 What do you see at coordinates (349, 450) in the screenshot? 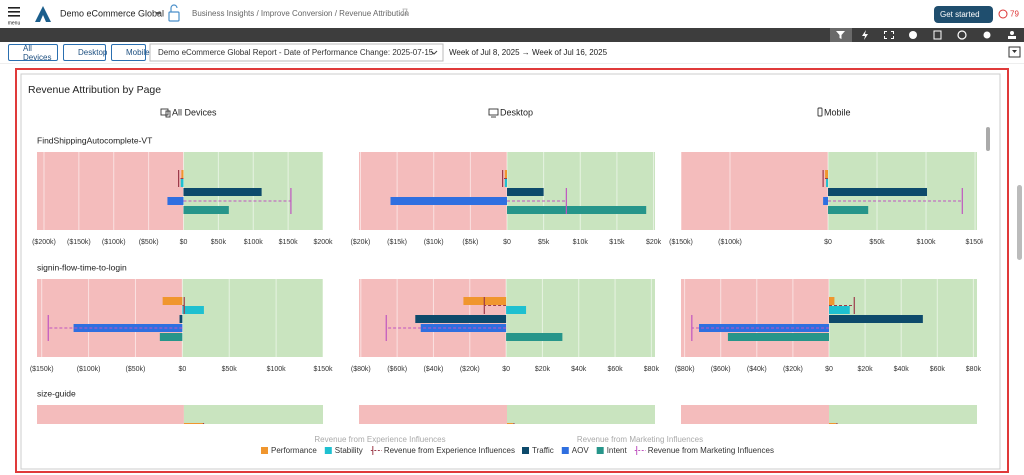
I see `legend-label: Stability` at bounding box center [349, 450].